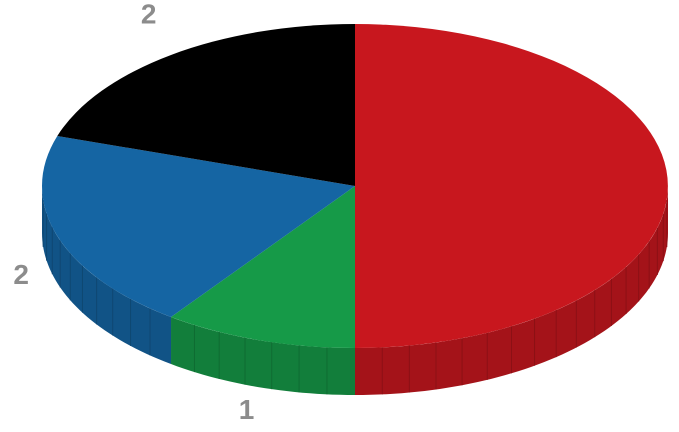  What do you see at coordinates (247, 409) in the screenshot?
I see `pie-data-label-2: 1` at bounding box center [247, 409].